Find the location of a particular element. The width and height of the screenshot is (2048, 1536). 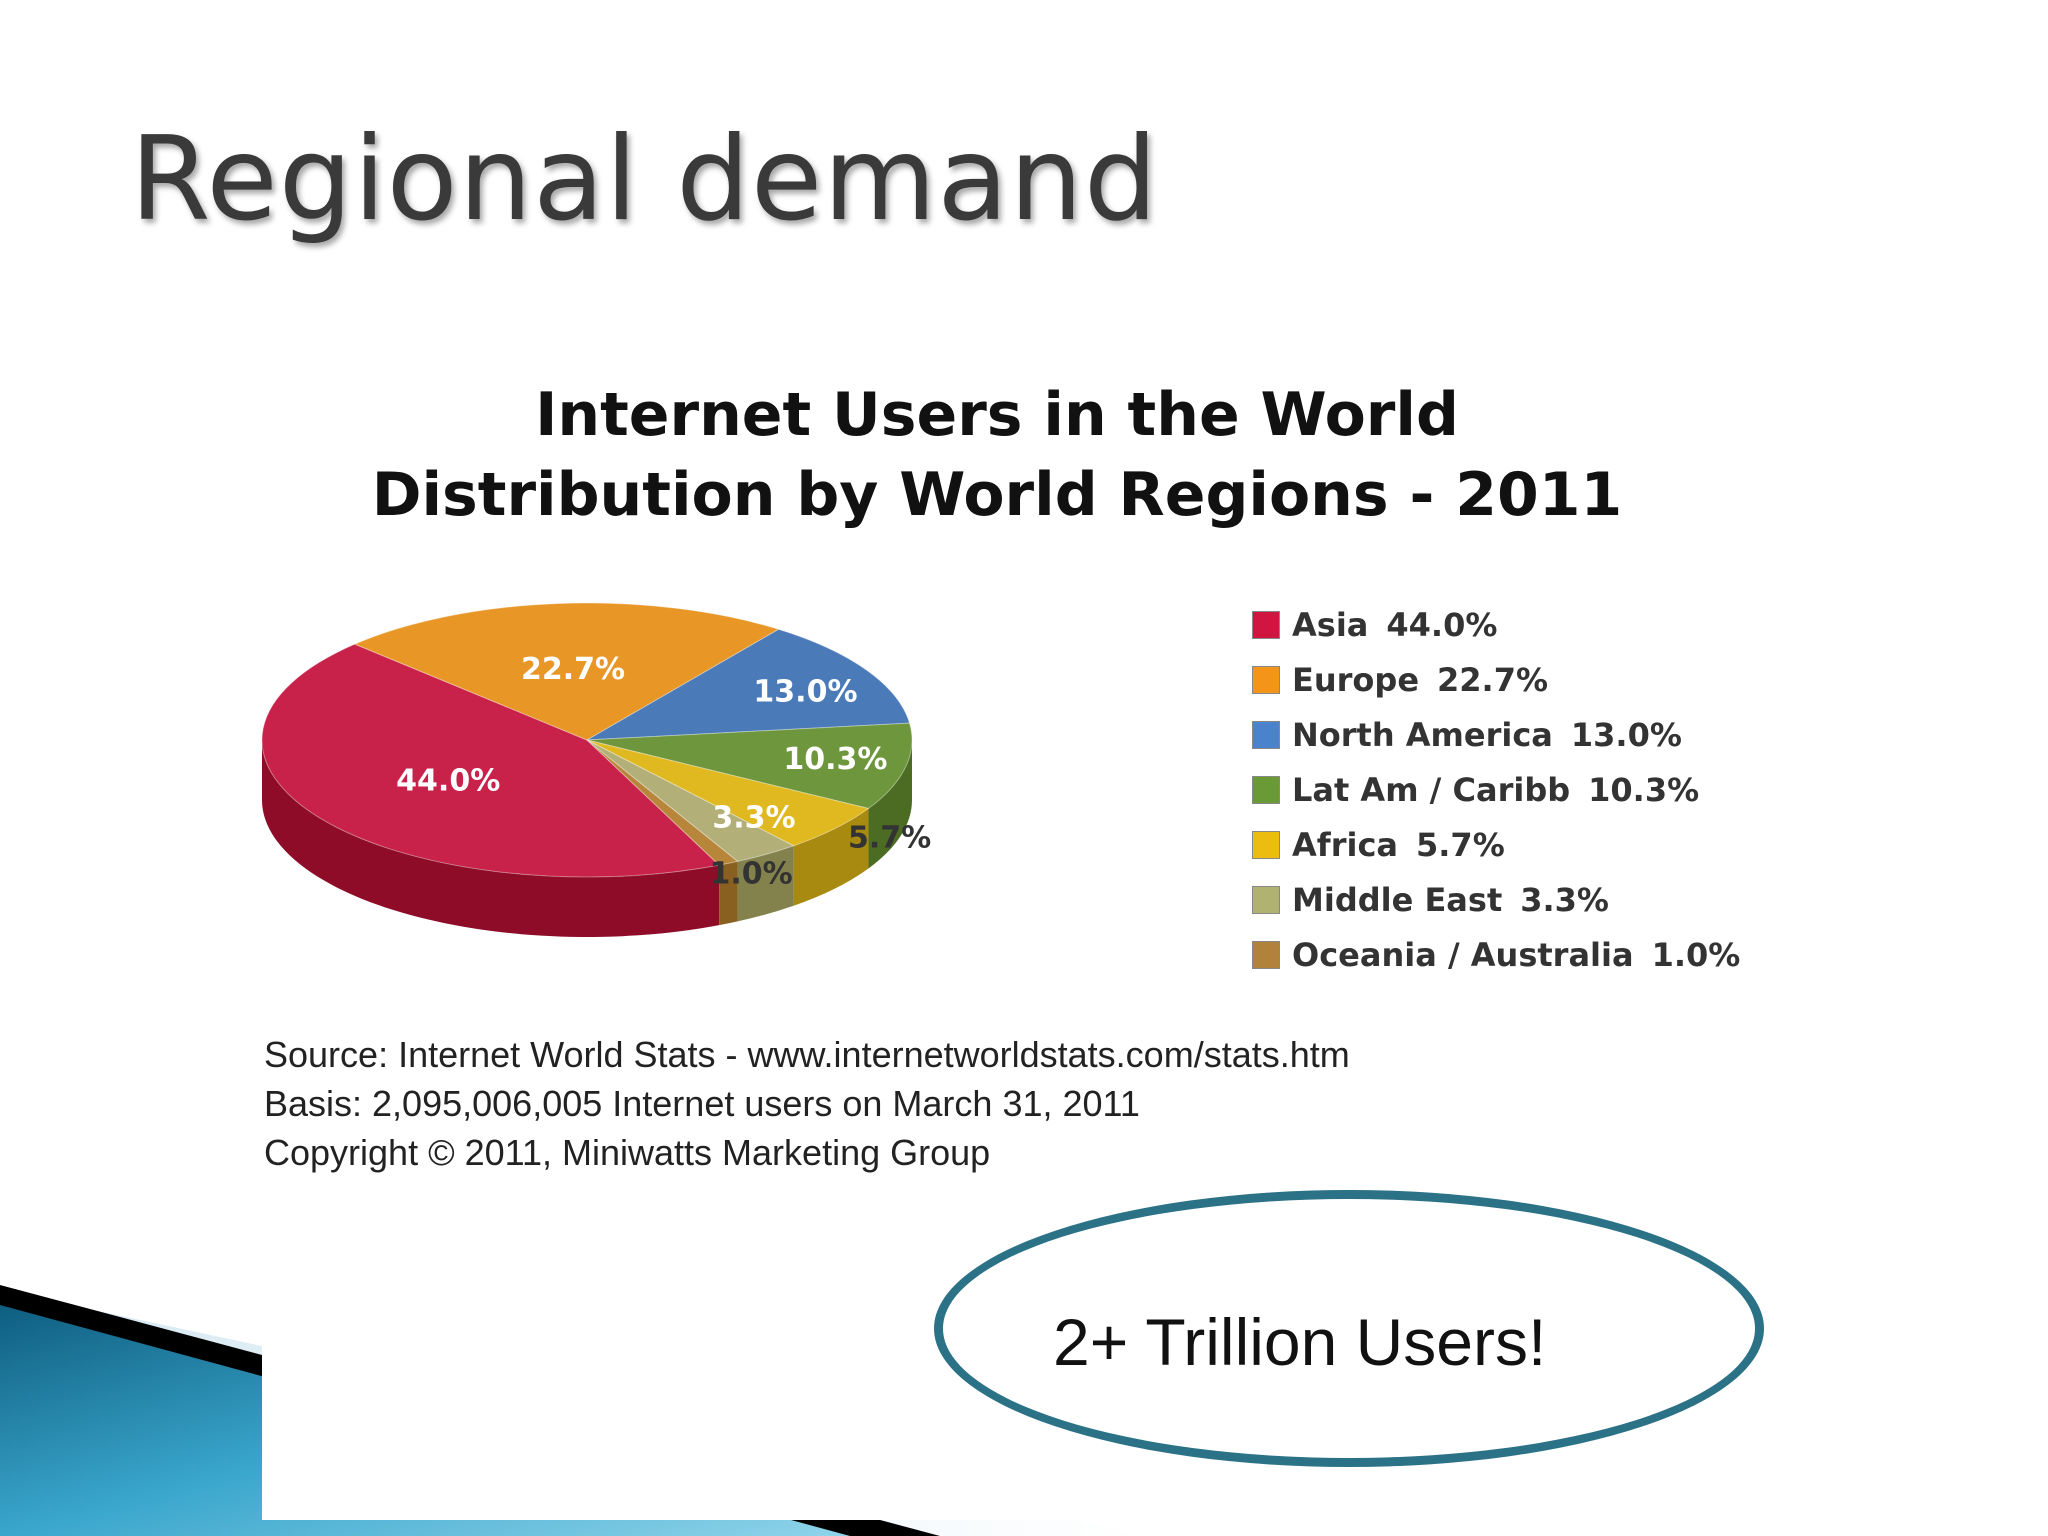

legend-item: North America 13.0% is located at coordinates (1496, 734).